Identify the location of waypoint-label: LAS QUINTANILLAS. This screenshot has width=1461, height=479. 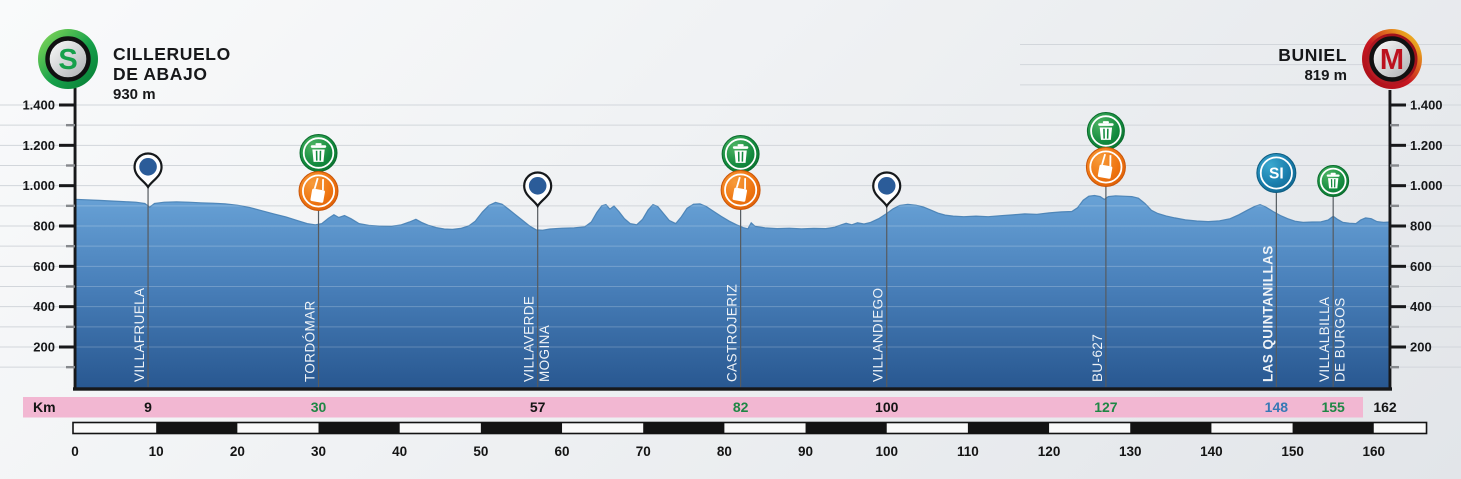
(1267, 313).